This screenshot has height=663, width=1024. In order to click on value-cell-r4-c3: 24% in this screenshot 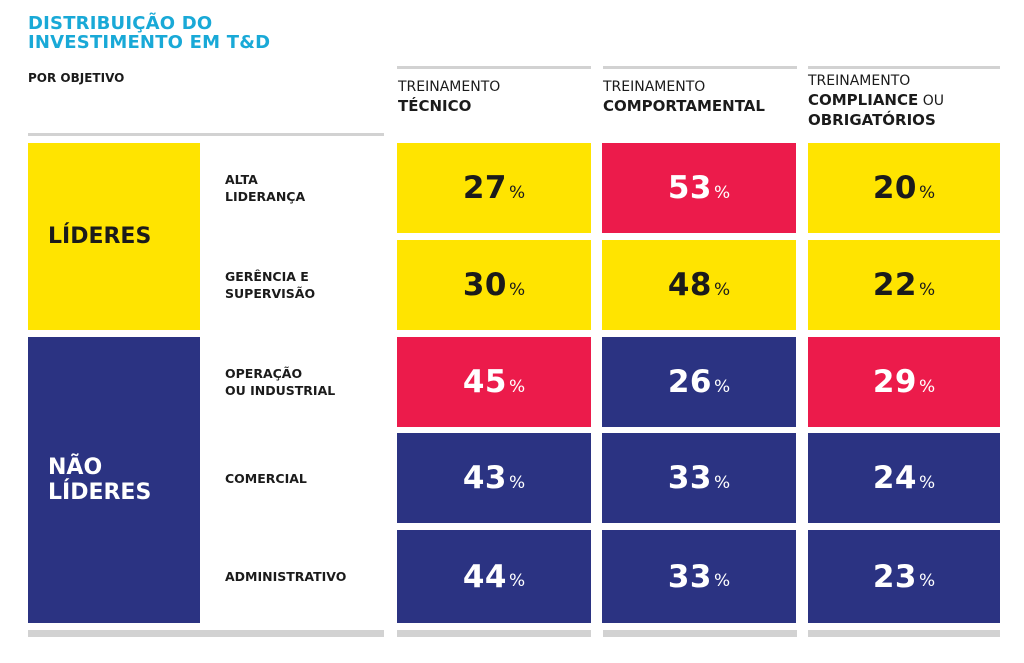, I will do `click(904, 478)`.